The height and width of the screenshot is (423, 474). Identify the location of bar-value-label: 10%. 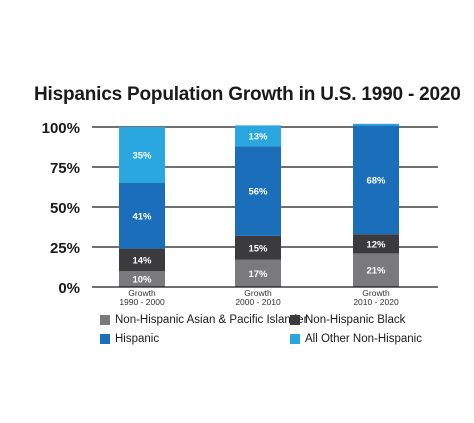
(142, 280).